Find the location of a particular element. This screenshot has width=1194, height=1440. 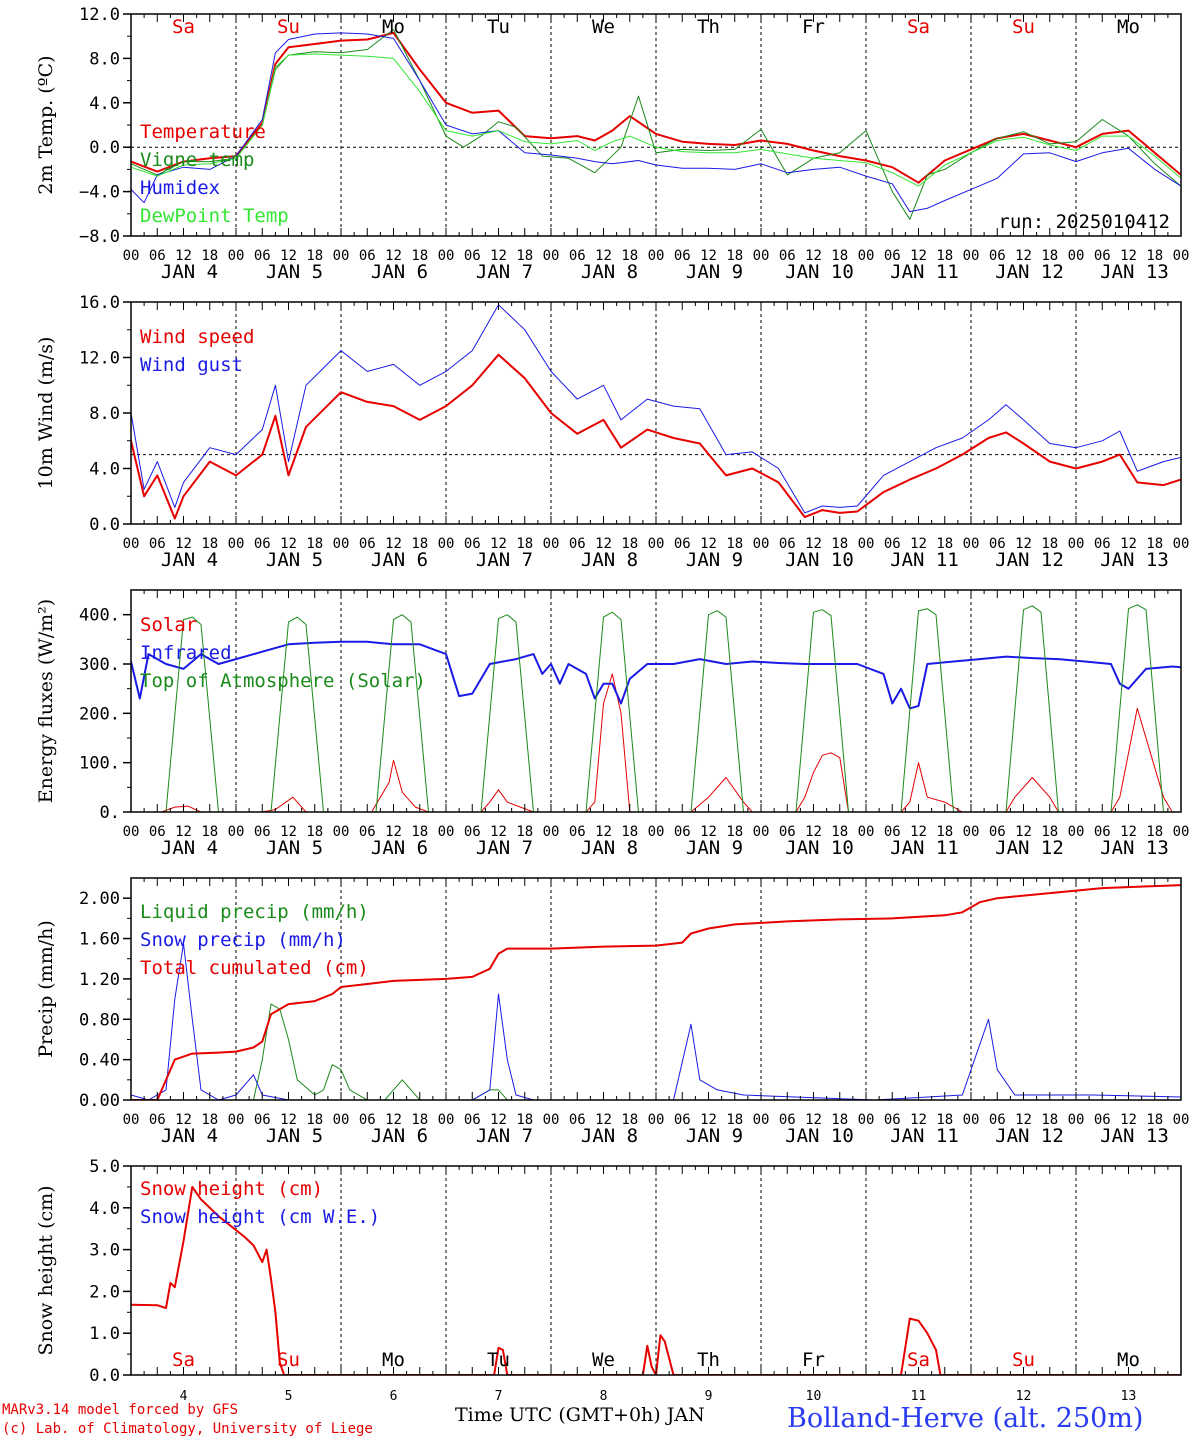

date-label: JAN 8 is located at coordinates (609, 848).